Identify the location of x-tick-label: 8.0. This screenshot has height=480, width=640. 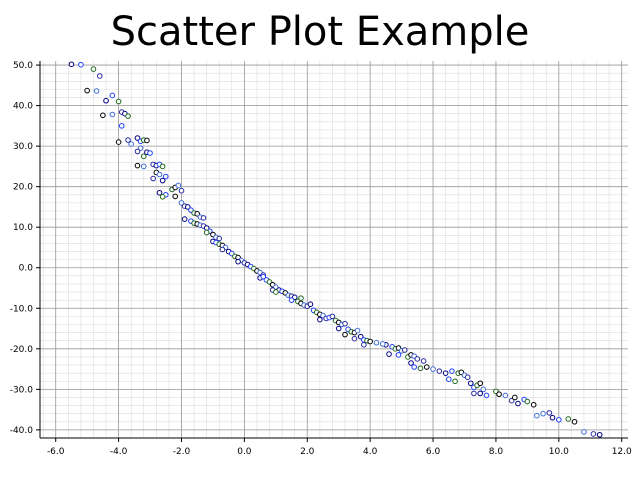
(496, 452).